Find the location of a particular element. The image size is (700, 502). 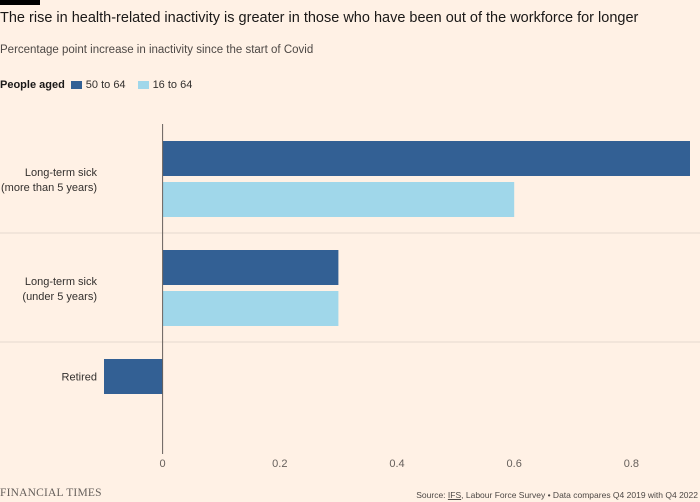

x-tick-label: 0.4 is located at coordinates (396, 464).